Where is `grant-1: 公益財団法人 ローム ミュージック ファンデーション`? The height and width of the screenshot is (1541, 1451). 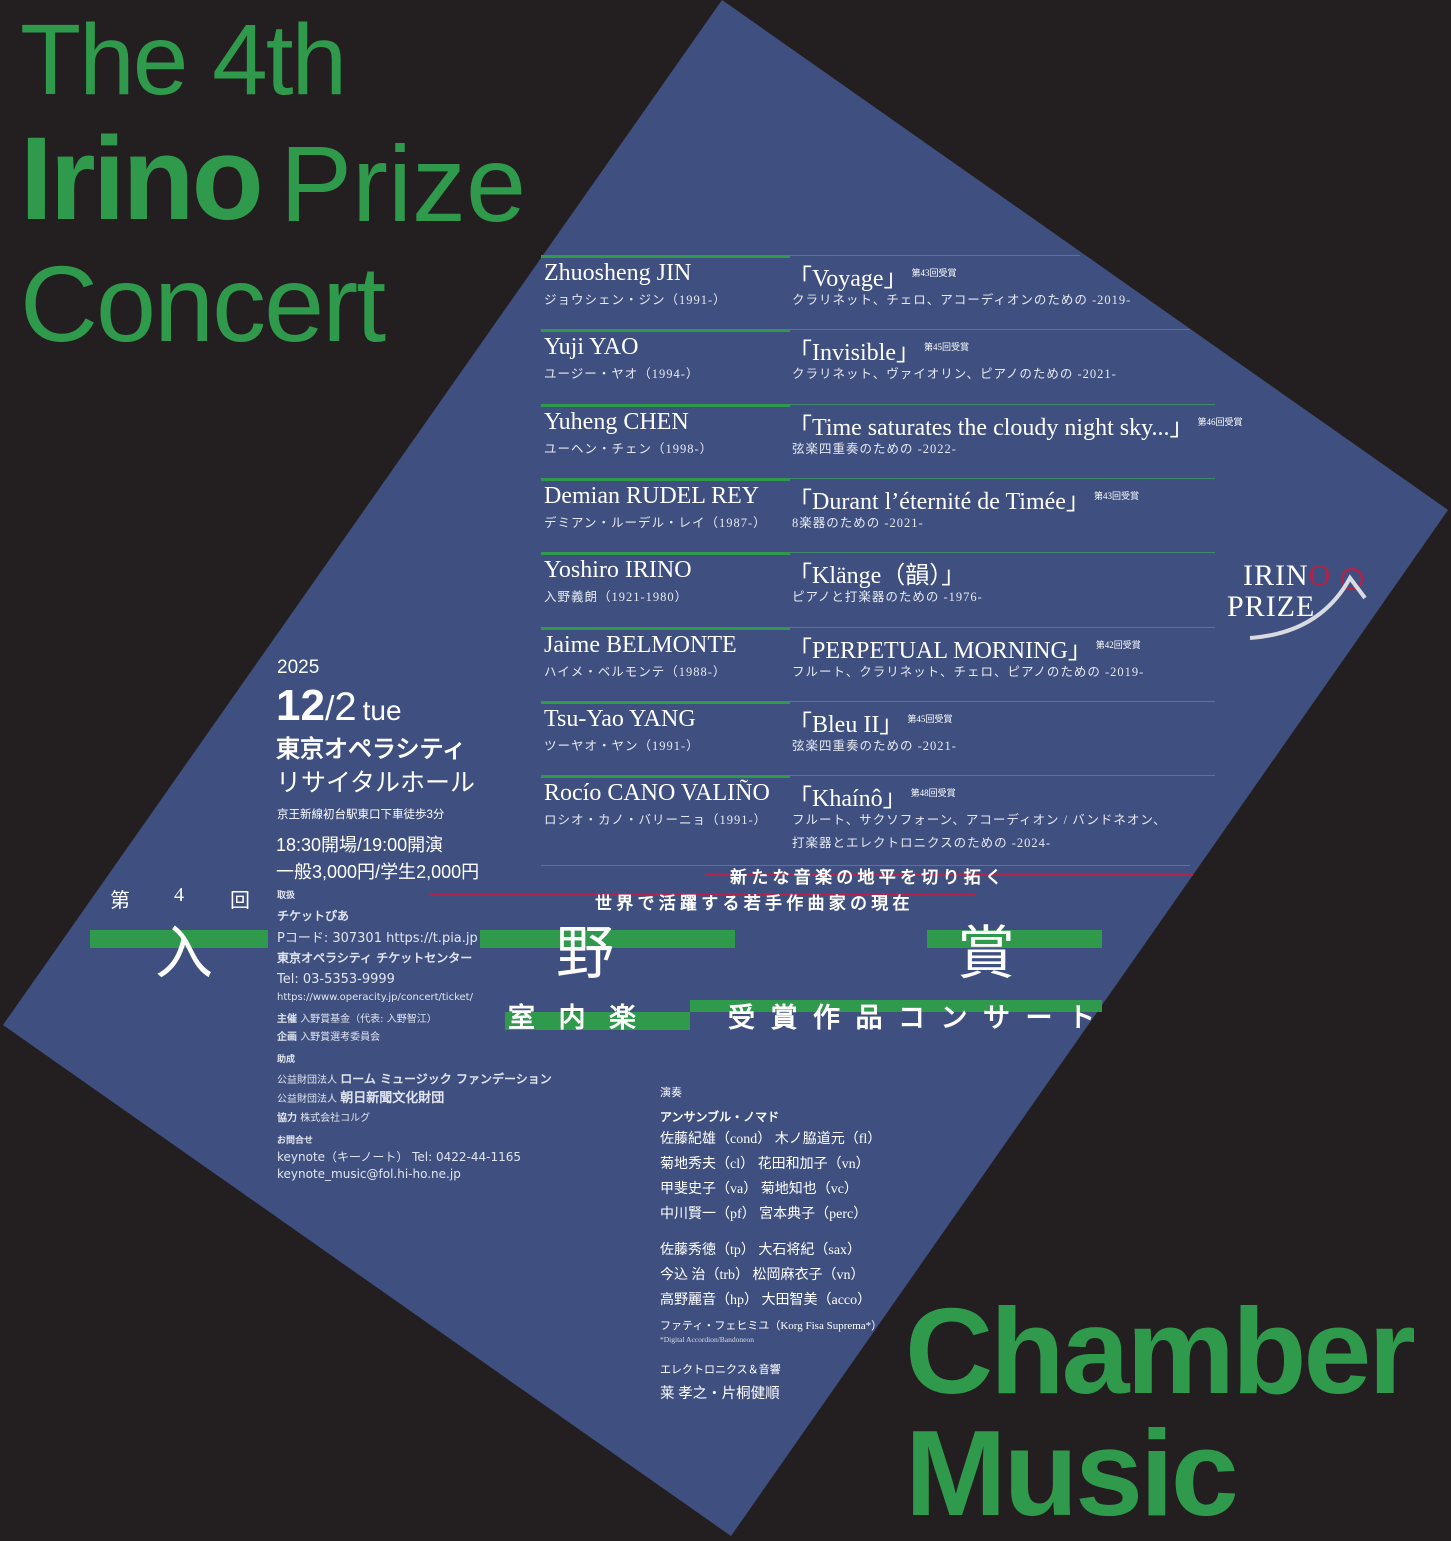 grant-1: 公益財団法人 ローム ミュージック ファンデーション is located at coordinates (414, 1080).